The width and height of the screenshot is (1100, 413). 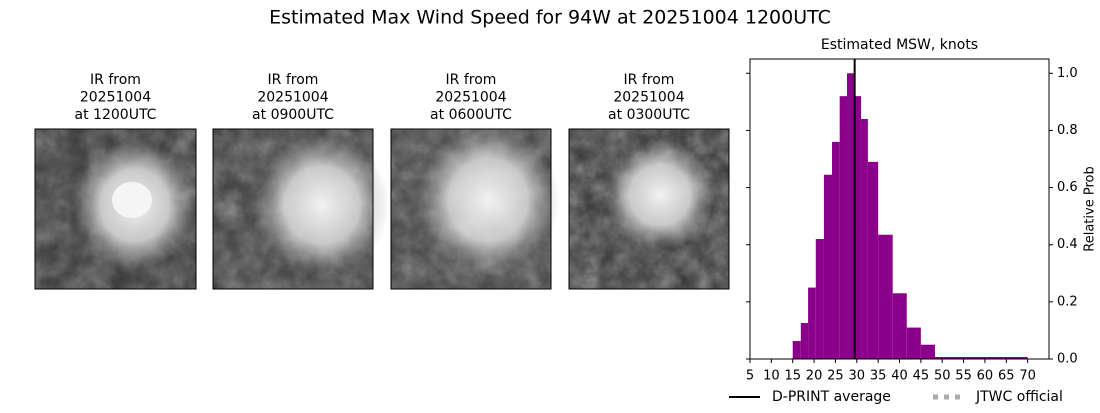 What do you see at coordinates (1067, 73) in the screenshot?
I see `y-tick-label: 1.0` at bounding box center [1067, 73].